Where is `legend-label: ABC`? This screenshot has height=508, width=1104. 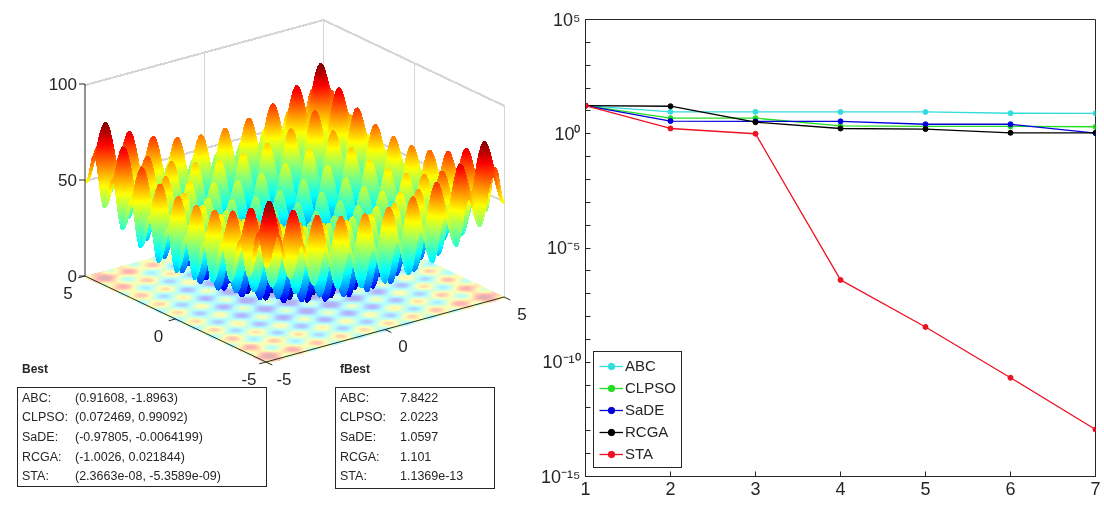 legend-label: ABC is located at coordinates (640, 365).